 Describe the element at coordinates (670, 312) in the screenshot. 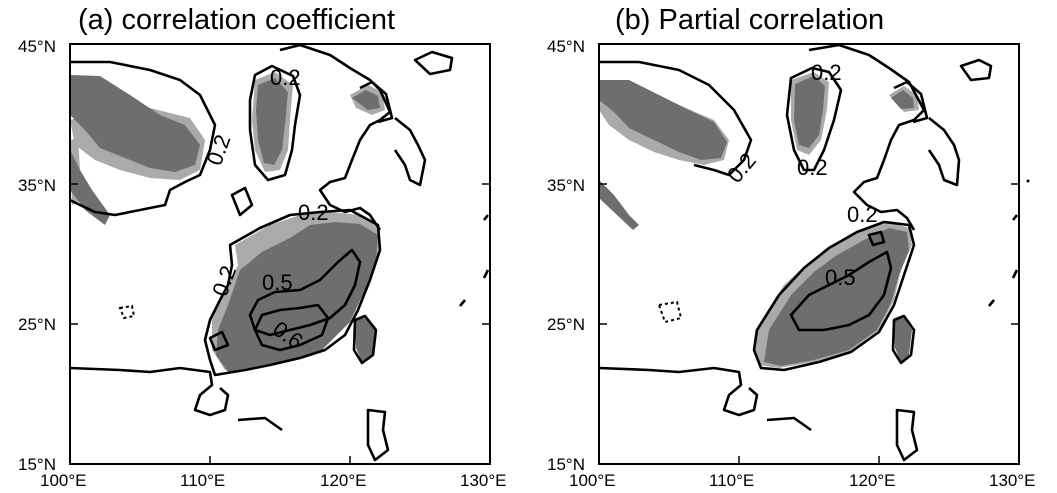

I see `negative-contour-b` at that location.